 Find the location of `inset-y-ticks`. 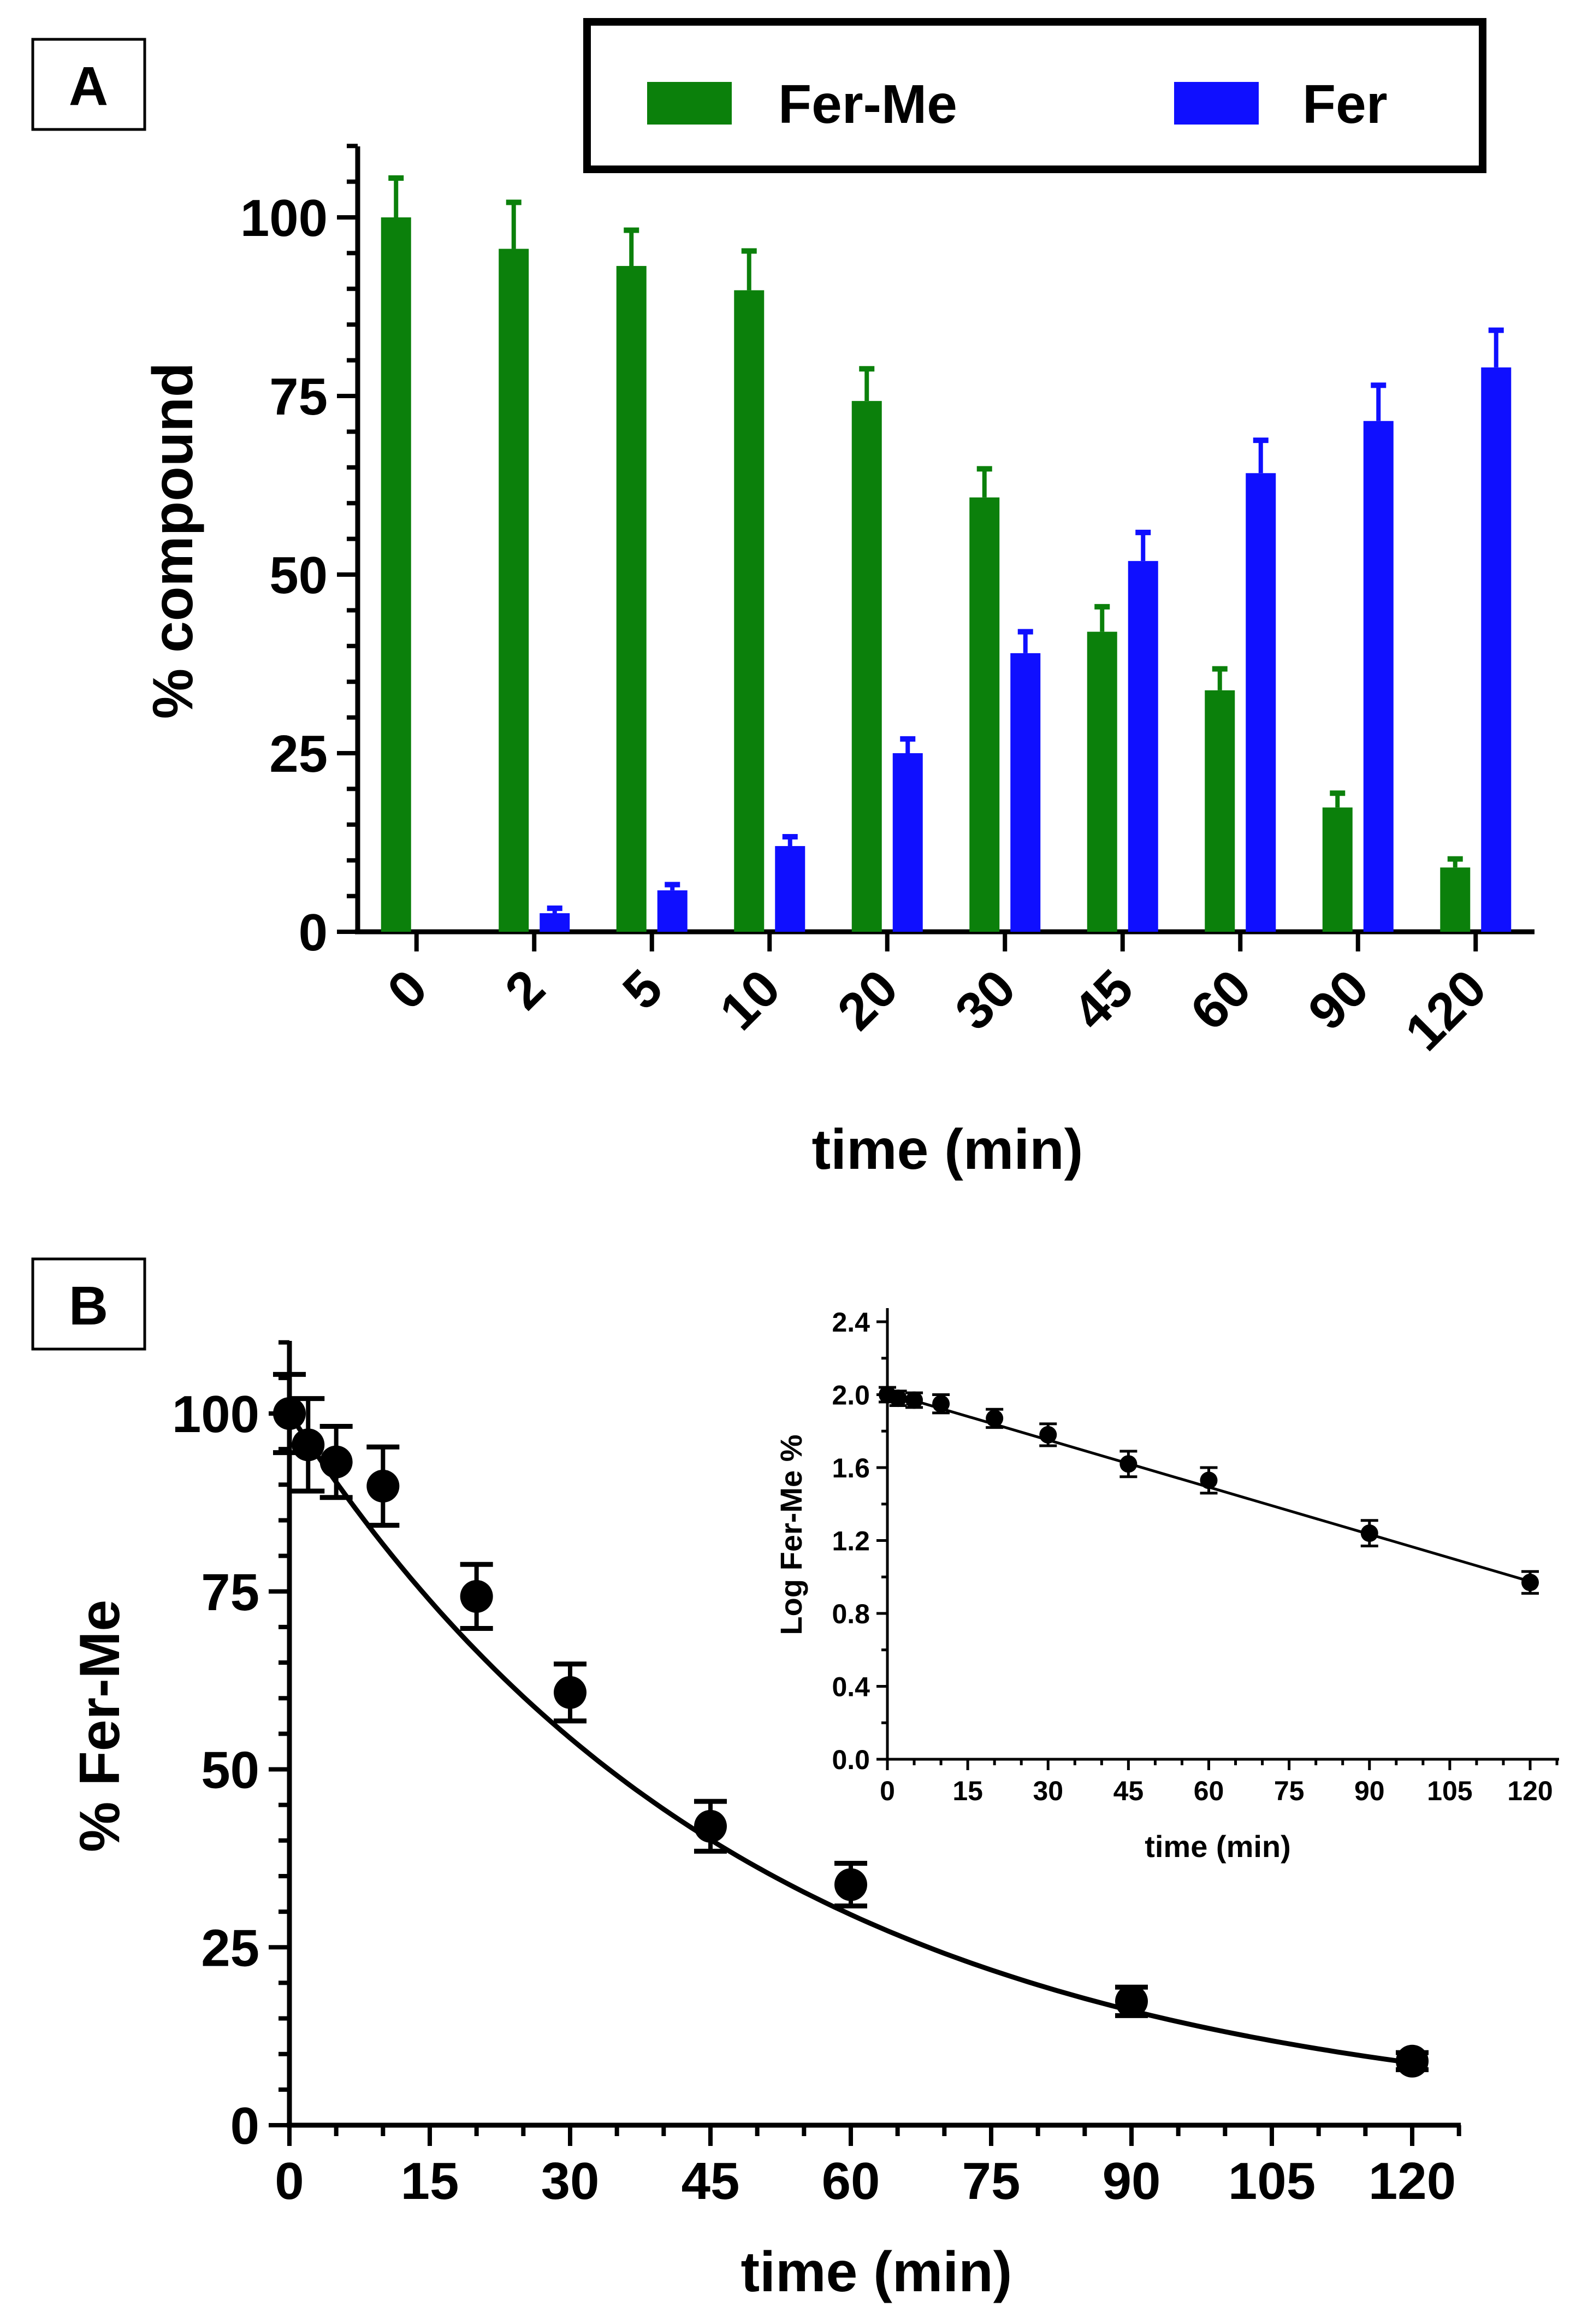

inset-y-ticks is located at coordinates (881, 1541).